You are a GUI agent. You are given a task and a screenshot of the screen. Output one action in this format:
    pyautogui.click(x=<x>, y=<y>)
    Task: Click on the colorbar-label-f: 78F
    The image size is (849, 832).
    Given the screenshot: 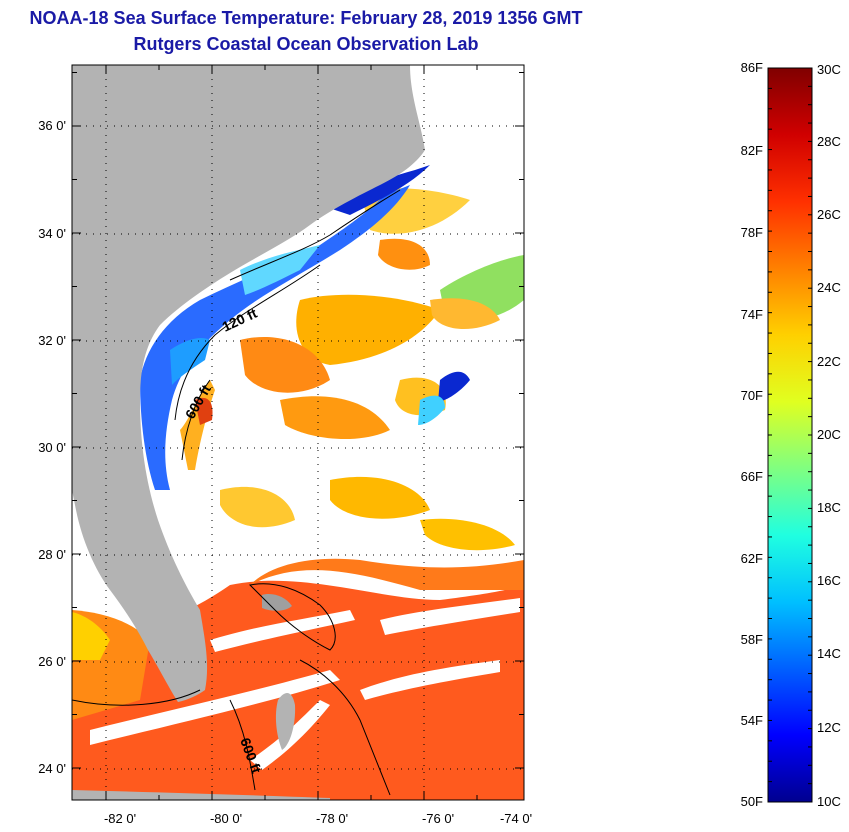 What is the action you would take?
    pyautogui.click(x=752, y=232)
    